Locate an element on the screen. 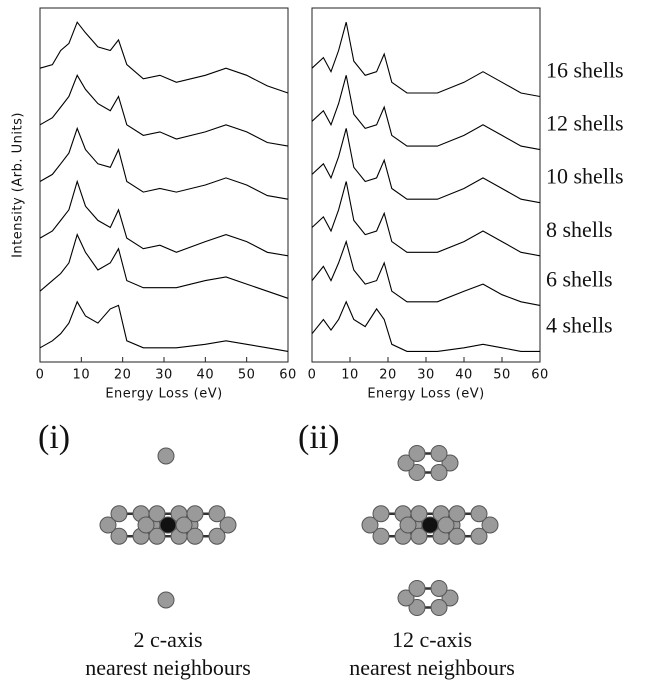 Image resolution: width=653 pixels, height=687 pixels. panel-label: (i) is located at coordinates (54, 437).